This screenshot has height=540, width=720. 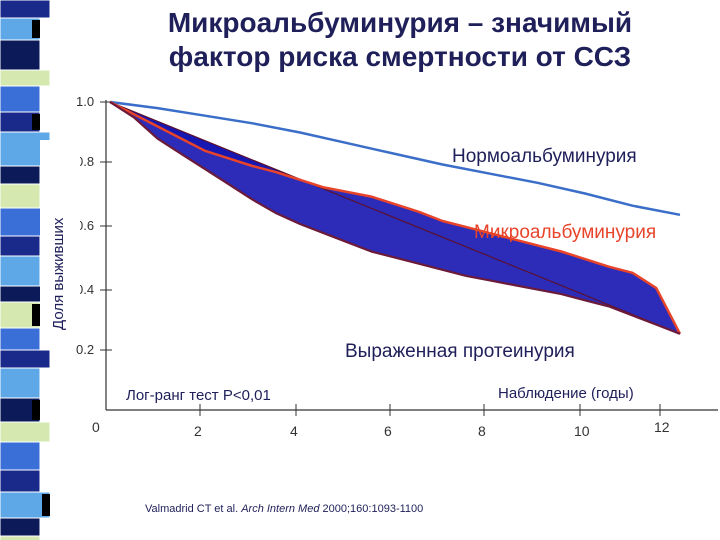 I want to click on citation-details: 2000;160:1093-1100, so click(x=373, y=509).